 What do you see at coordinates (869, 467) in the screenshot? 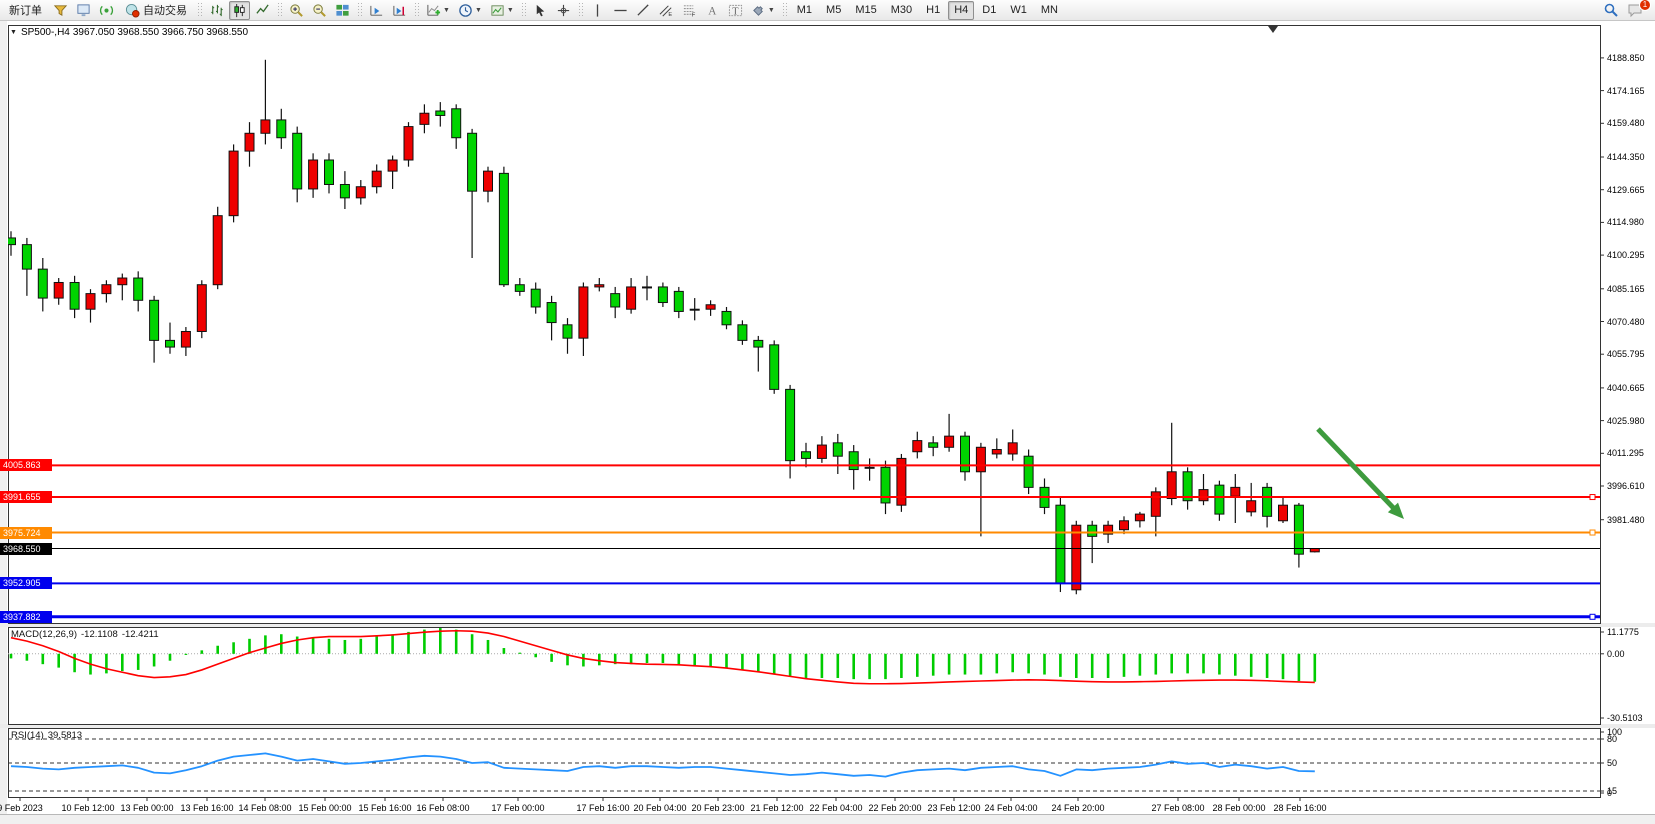
I see `doji-candle` at bounding box center [869, 467].